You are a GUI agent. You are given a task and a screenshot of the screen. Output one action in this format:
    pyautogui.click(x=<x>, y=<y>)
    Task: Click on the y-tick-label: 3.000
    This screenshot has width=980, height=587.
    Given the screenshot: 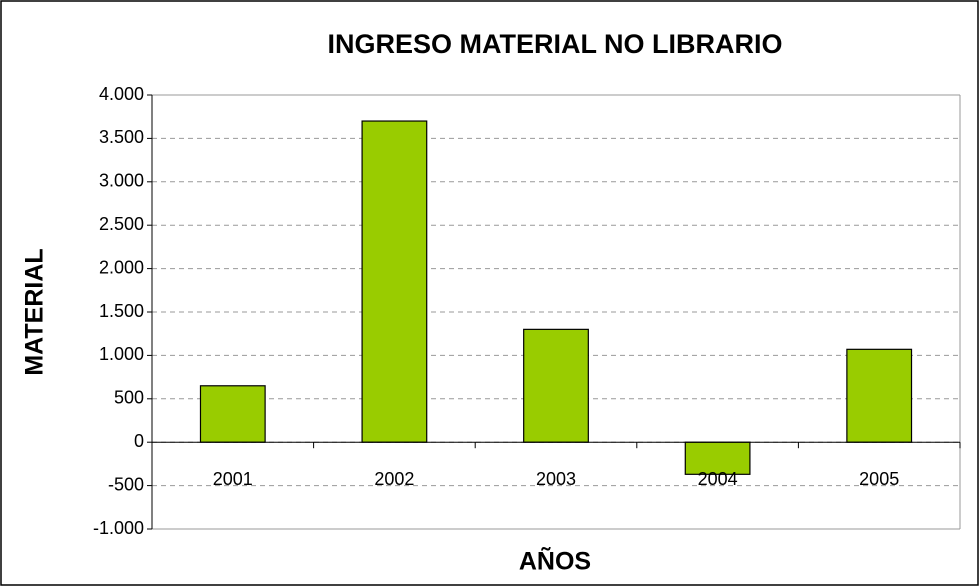 What is the action you would take?
    pyautogui.click(x=121, y=181)
    